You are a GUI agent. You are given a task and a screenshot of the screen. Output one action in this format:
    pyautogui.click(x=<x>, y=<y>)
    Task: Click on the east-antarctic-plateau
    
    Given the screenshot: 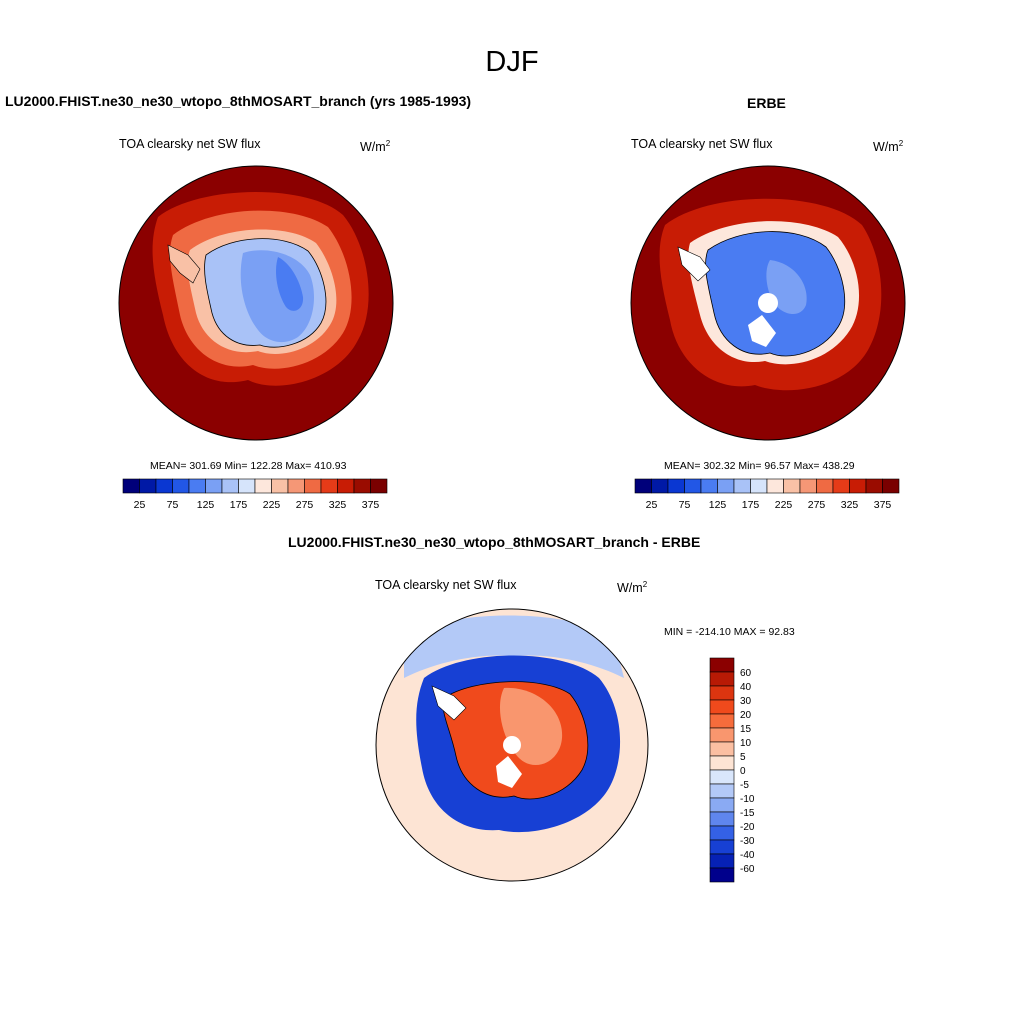 What is the action you would take?
    pyautogui.click(x=277, y=296)
    